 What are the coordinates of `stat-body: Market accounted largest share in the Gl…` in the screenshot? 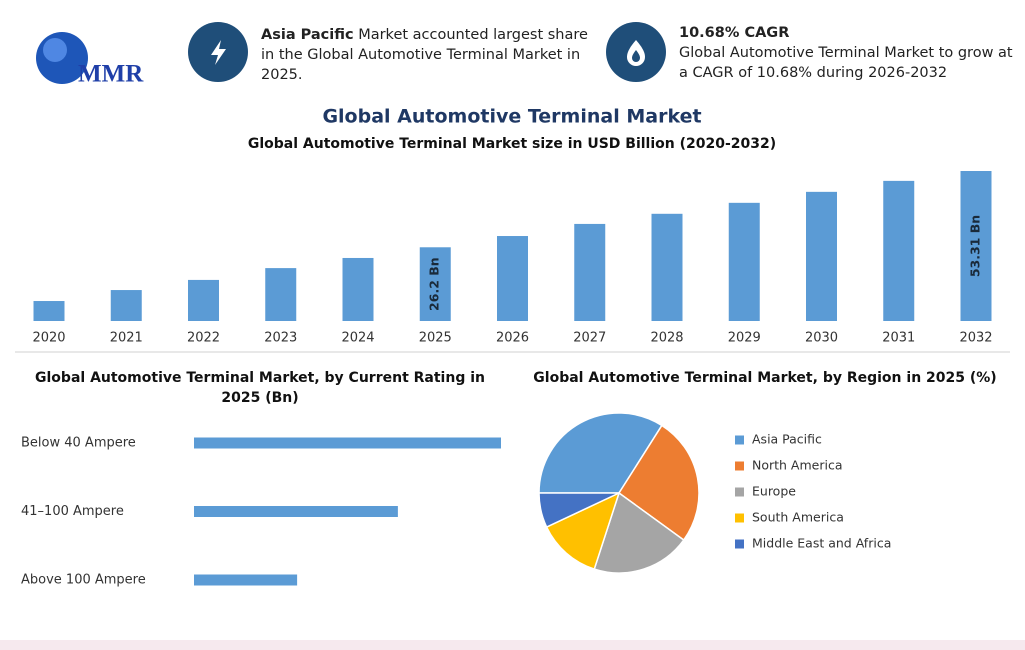 It's located at (424, 55).